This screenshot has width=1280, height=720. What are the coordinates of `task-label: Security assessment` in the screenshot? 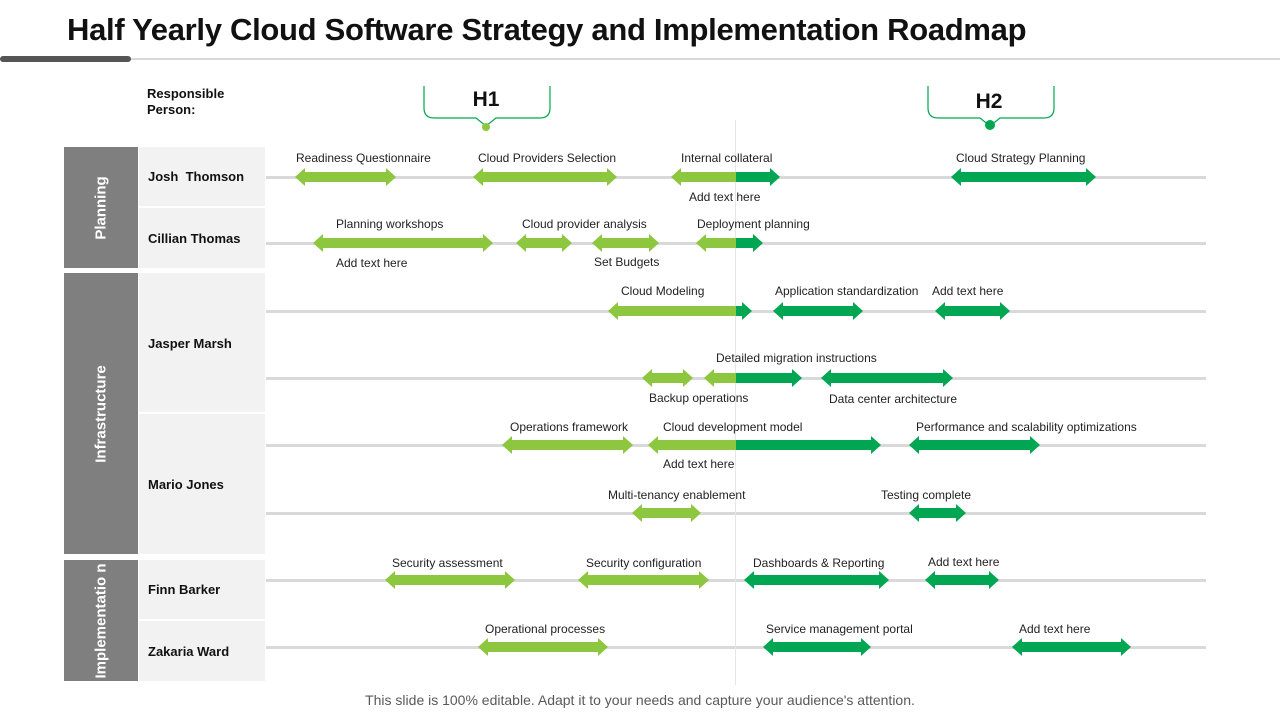 It's located at (447, 563).